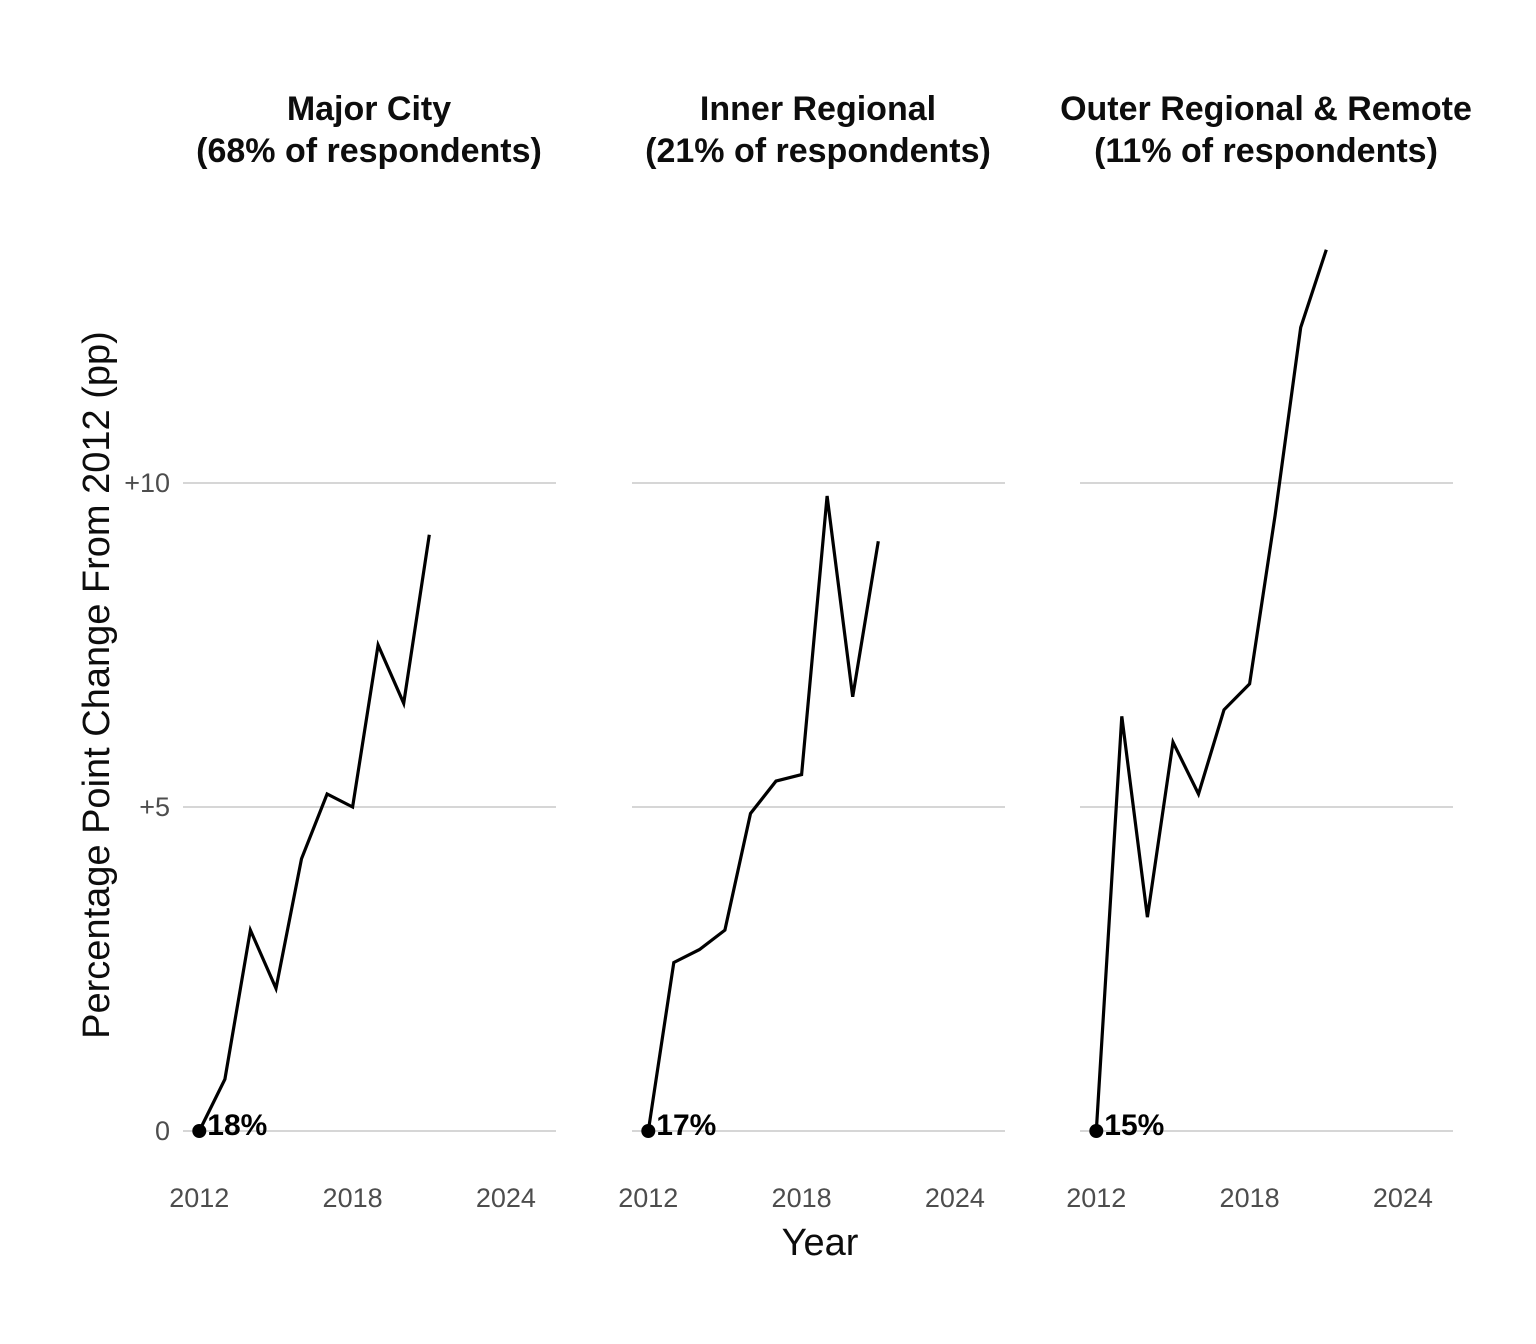 This screenshot has width=1536, height=1344. Describe the element at coordinates (818, 109) in the screenshot. I see `facet-title-line1: Inner Regional` at that location.